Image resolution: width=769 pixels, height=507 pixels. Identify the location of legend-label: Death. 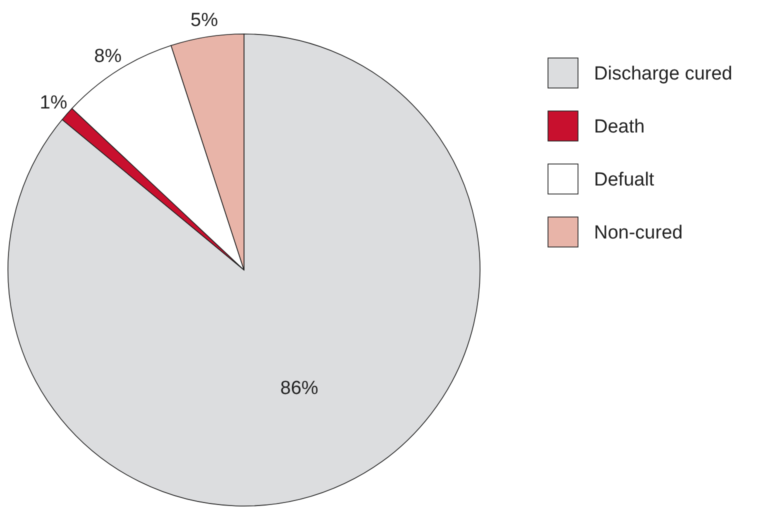
(619, 127).